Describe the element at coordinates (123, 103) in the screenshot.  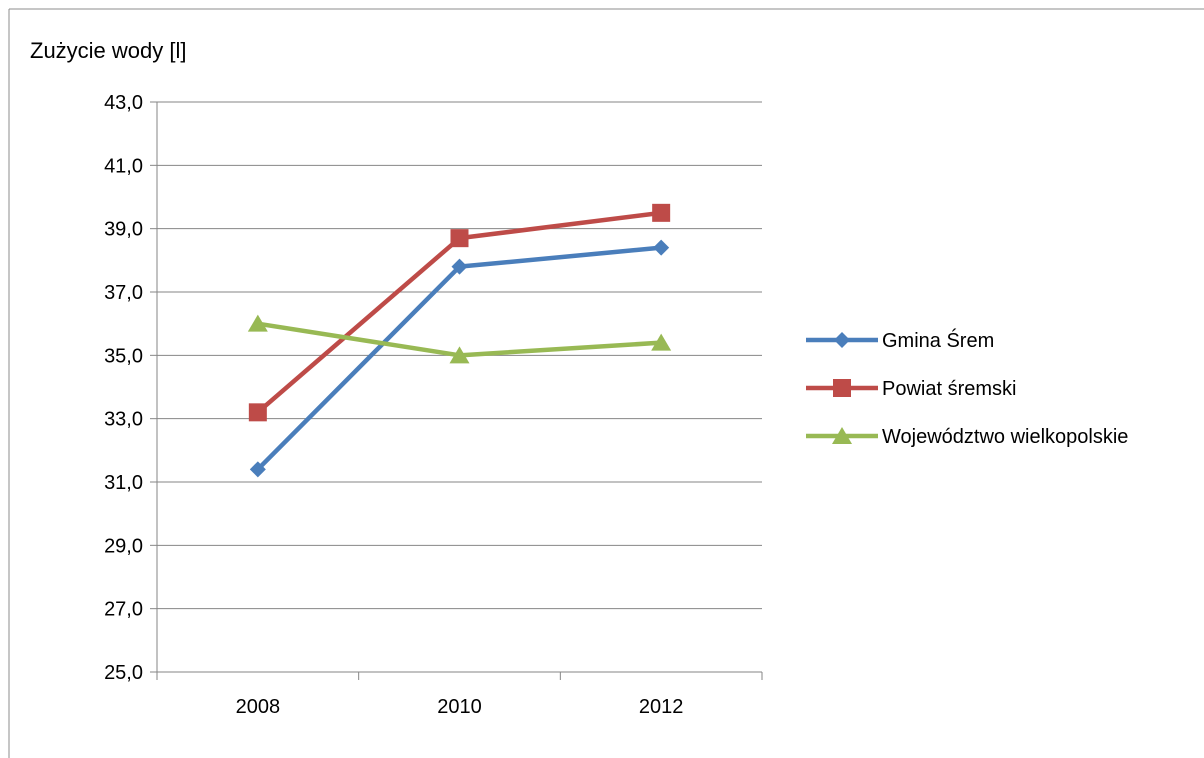
I see `y-tick-label: 43,0` at that location.